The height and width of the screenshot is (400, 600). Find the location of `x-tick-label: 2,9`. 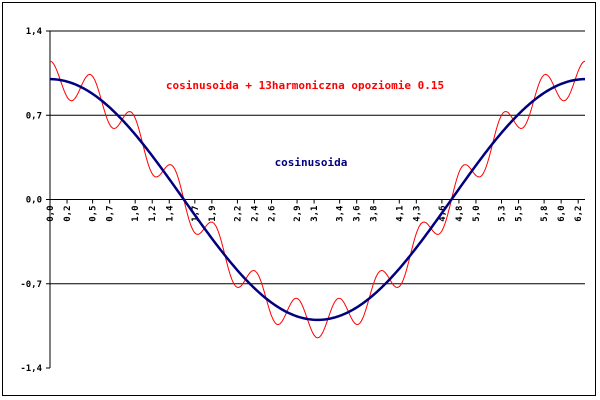

x-tick-label: 2,9 is located at coordinates (298, 214).